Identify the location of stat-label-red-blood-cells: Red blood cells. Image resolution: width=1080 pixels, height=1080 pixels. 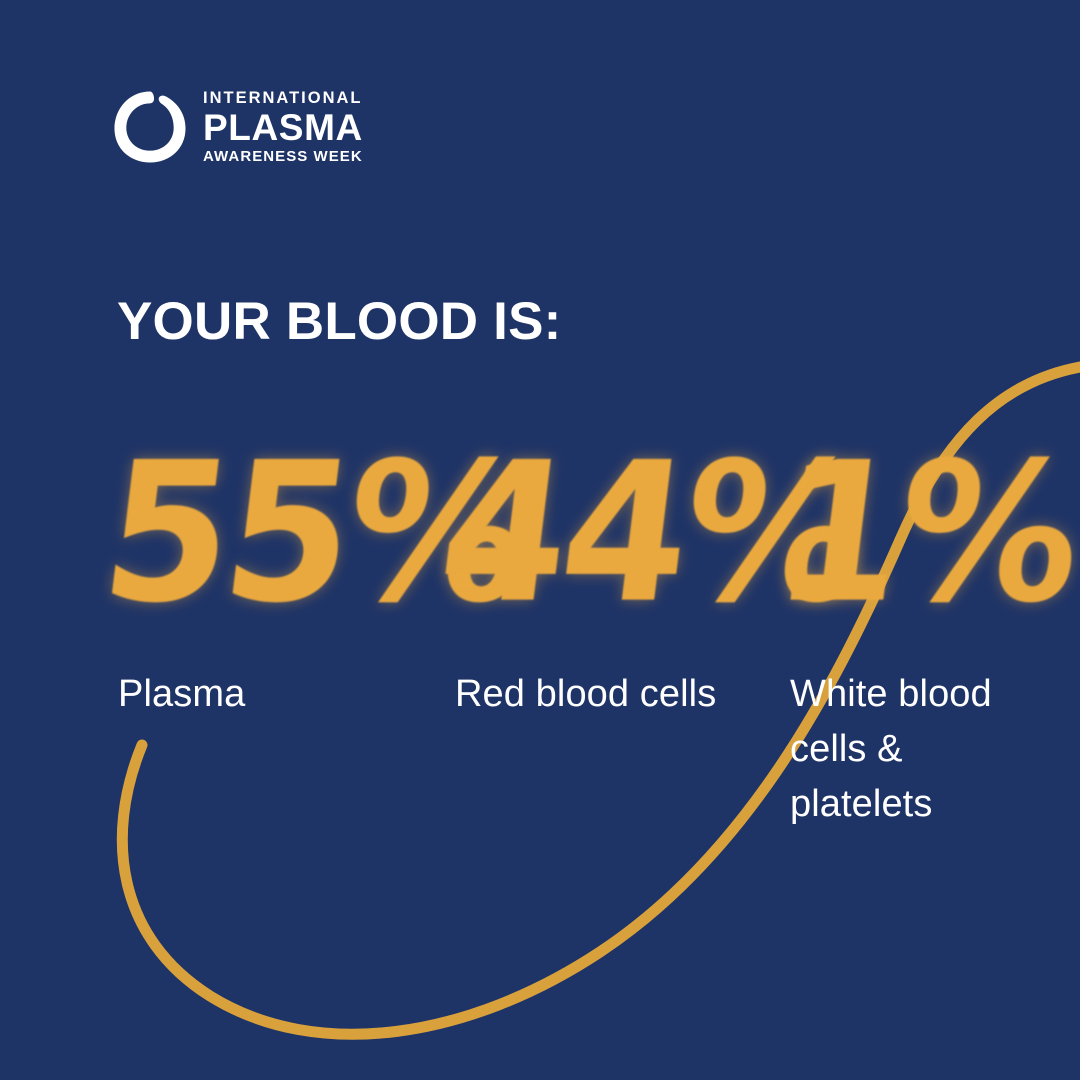
(586, 694).